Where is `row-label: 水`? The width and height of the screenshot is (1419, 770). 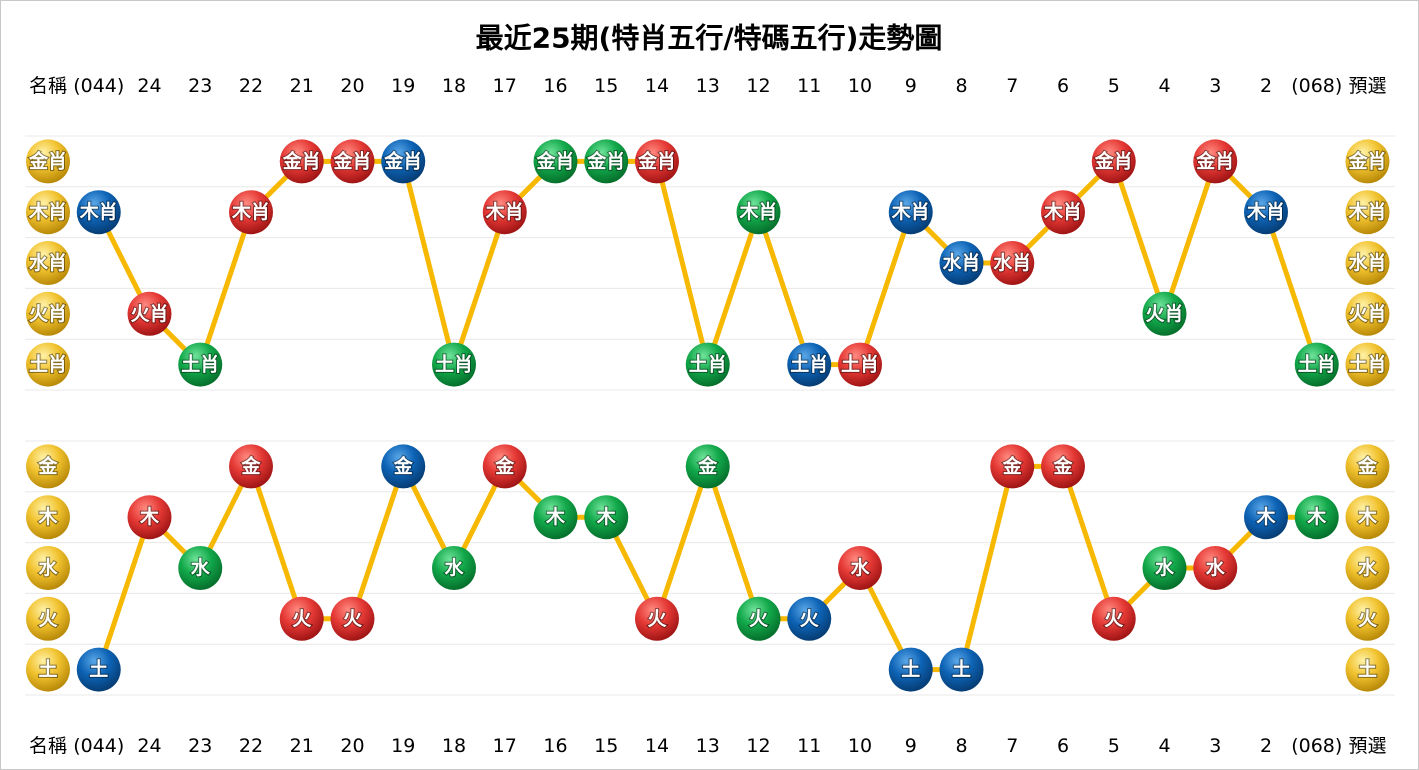 row-label: 水 is located at coordinates (48, 568).